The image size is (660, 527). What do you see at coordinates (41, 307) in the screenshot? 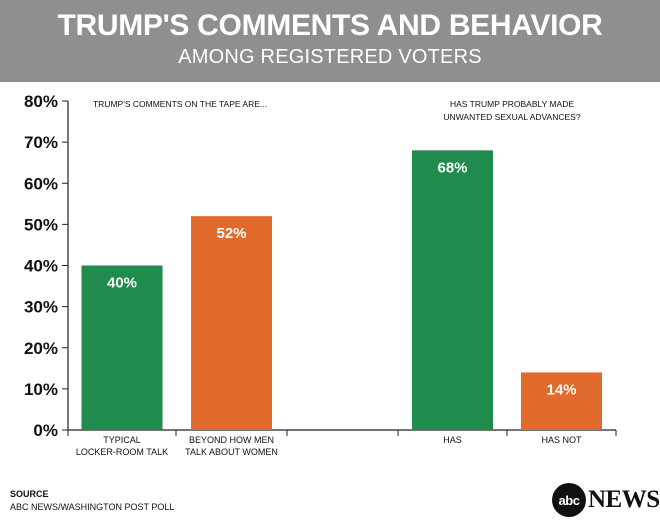
I see `y-tick-label: 30%` at bounding box center [41, 307].